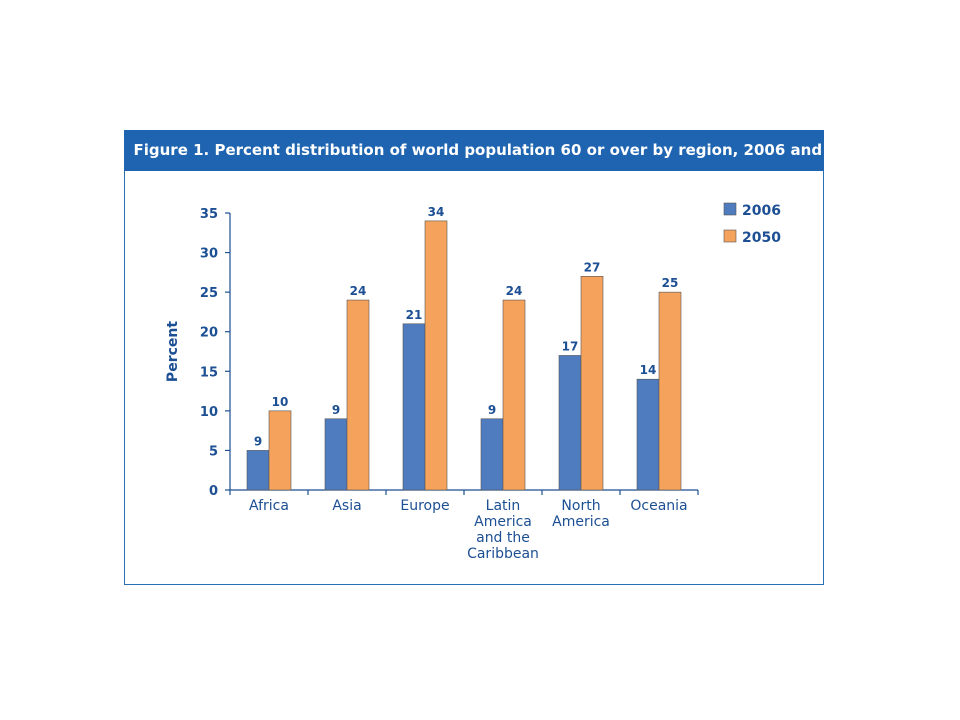 The width and height of the screenshot is (960, 720). What do you see at coordinates (414, 315) in the screenshot?
I see `bar-value-label: 21` at bounding box center [414, 315].